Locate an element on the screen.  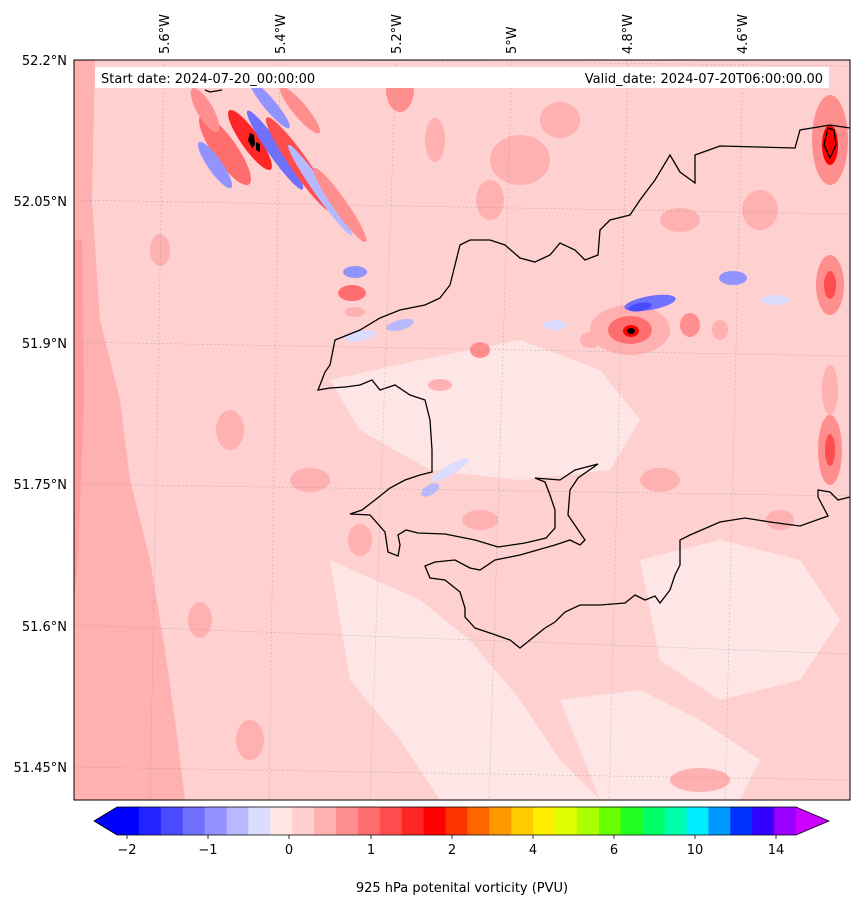
lon-tick-label: 4.6°W is located at coordinates (743, 34).